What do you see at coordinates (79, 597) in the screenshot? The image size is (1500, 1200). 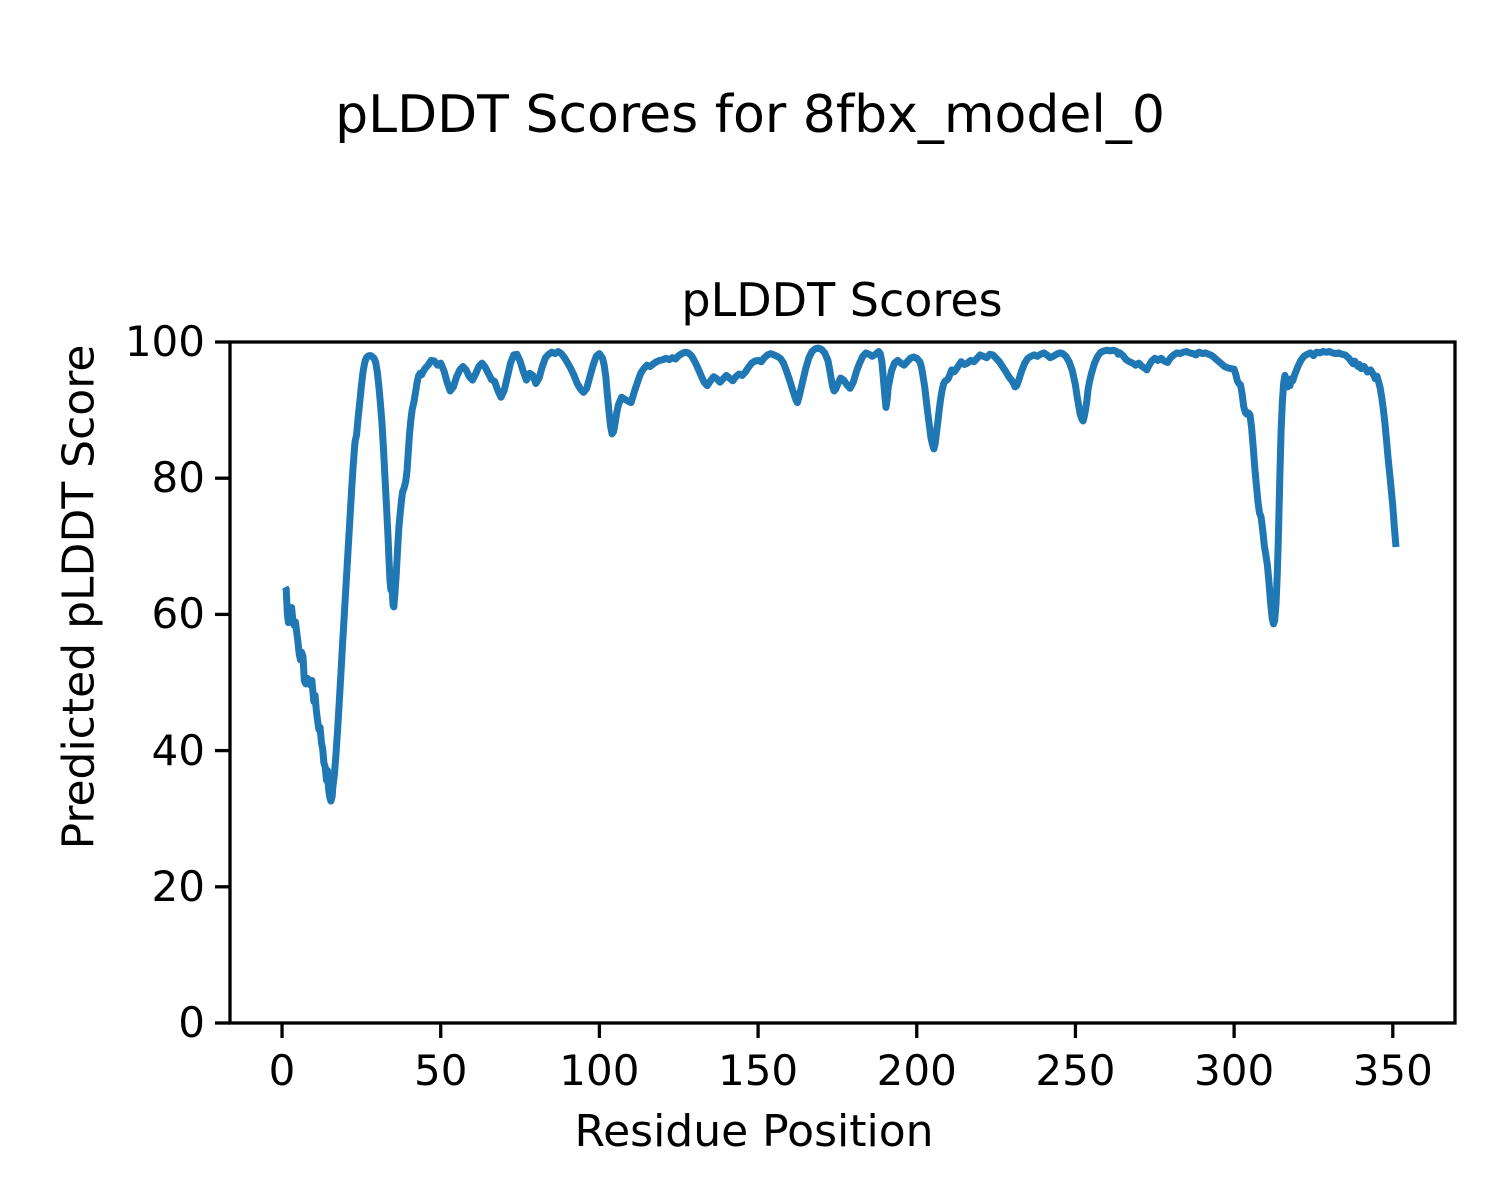 I see `y-axis-label: Predicted pLDDT Score` at bounding box center [79, 597].